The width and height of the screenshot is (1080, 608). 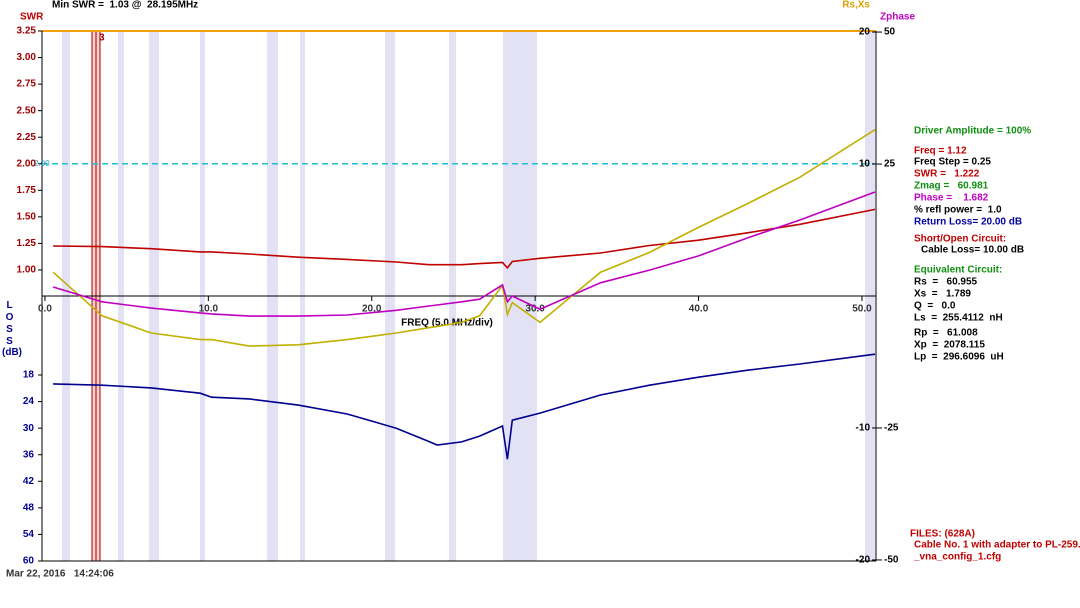 What do you see at coordinates (447, 323) in the screenshot?
I see `x-axis-label: FREQ (5.0 MHz/div)` at bounding box center [447, 323].